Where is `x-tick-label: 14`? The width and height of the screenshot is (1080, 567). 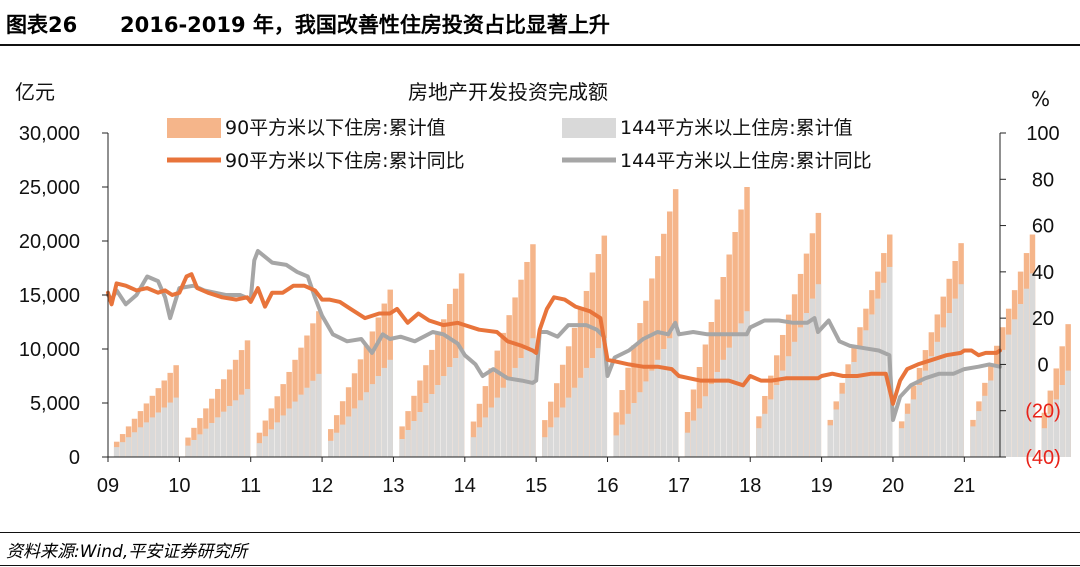
x-tick-label: 14 is located at coordinates (465, 486).